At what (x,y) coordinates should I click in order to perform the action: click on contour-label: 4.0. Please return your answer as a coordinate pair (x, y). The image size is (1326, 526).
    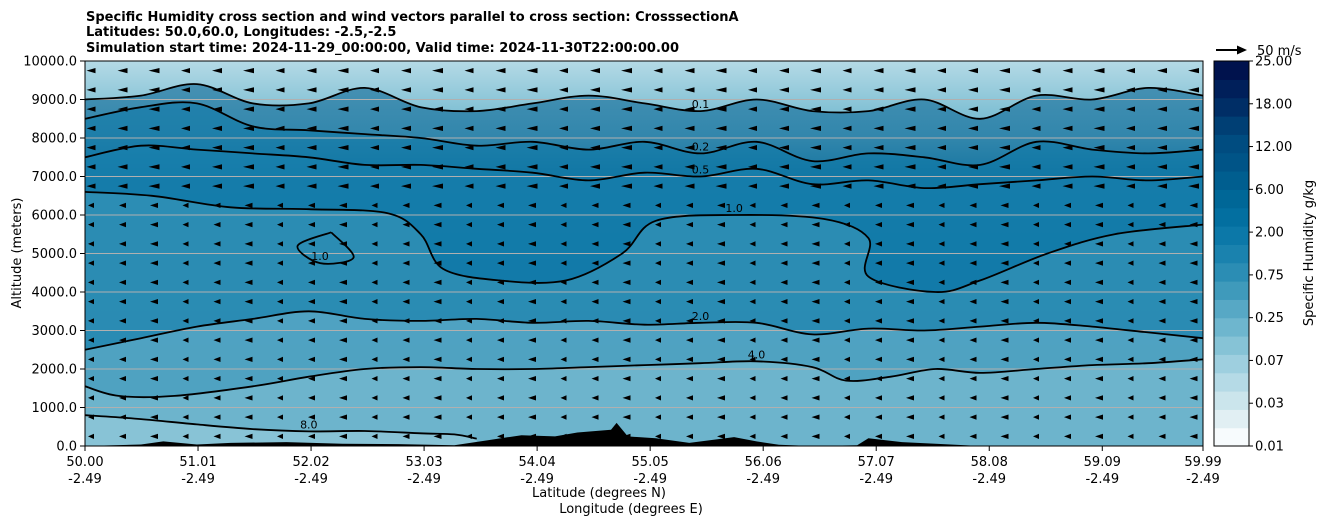
    Looking at the image, I should click on (757, 354).